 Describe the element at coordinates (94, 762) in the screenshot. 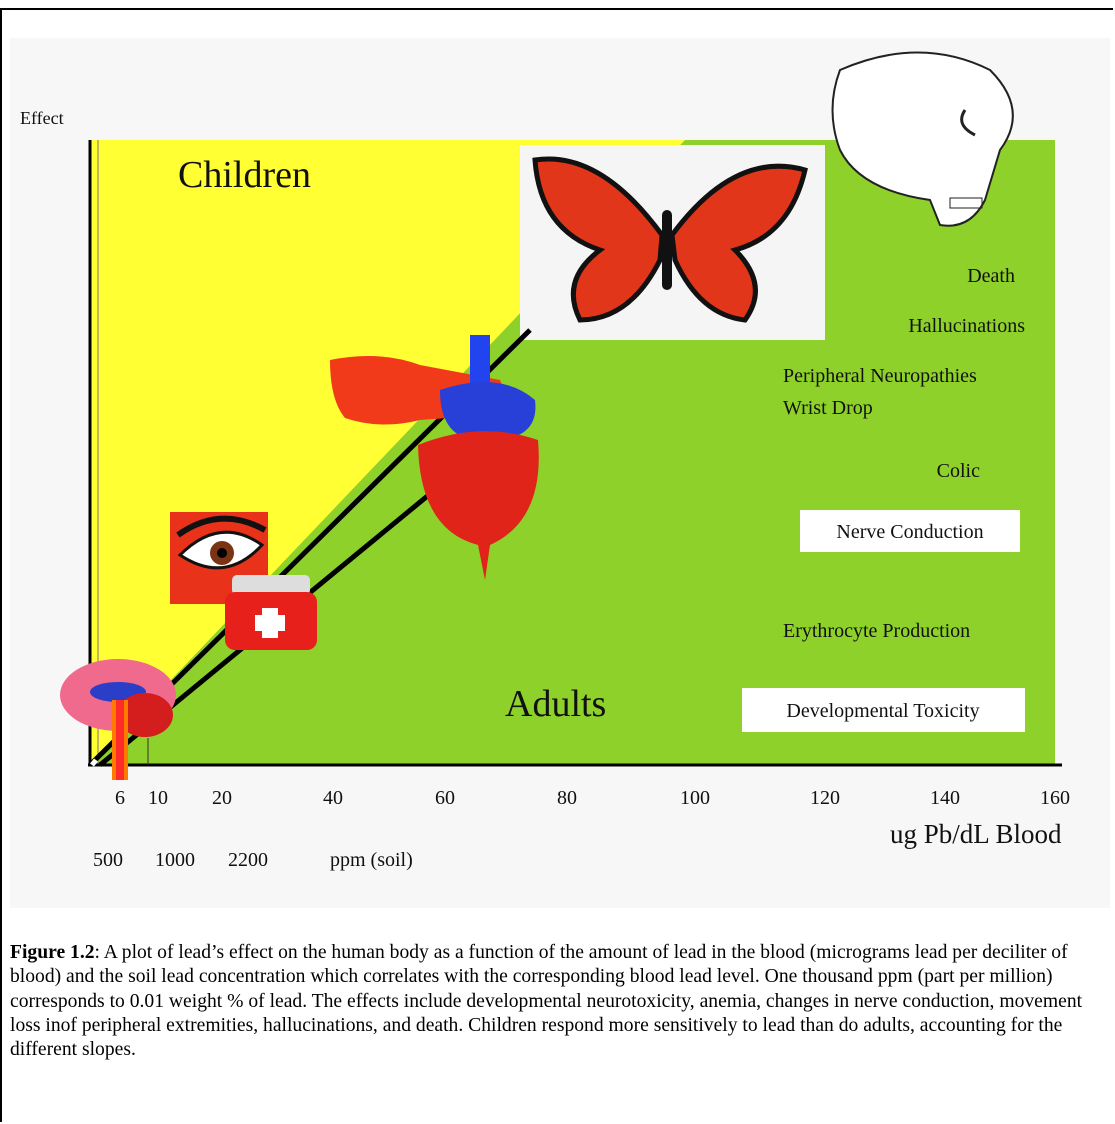

I see `slope-gap` at that location.